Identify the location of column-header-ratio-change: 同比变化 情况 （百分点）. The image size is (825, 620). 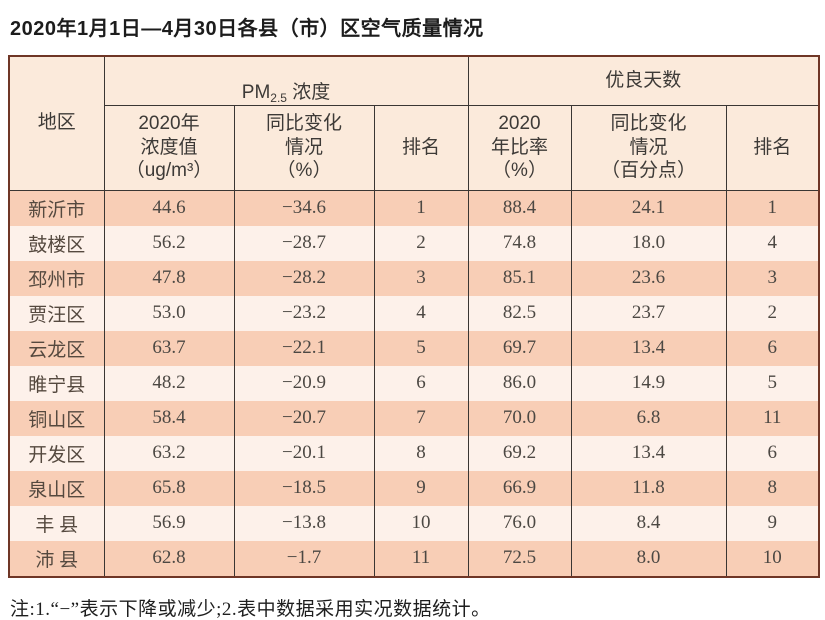
(648, 148).